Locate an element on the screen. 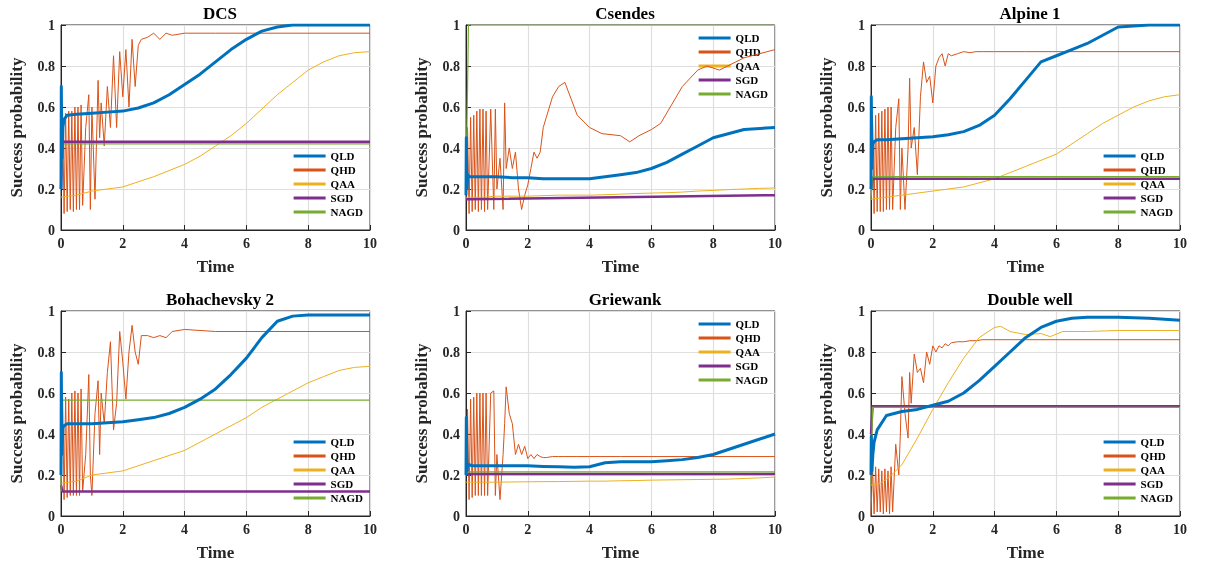 The width and height of the screenshot is (1217, 572). chart-title: DCS is located at coordinates (220, 13).